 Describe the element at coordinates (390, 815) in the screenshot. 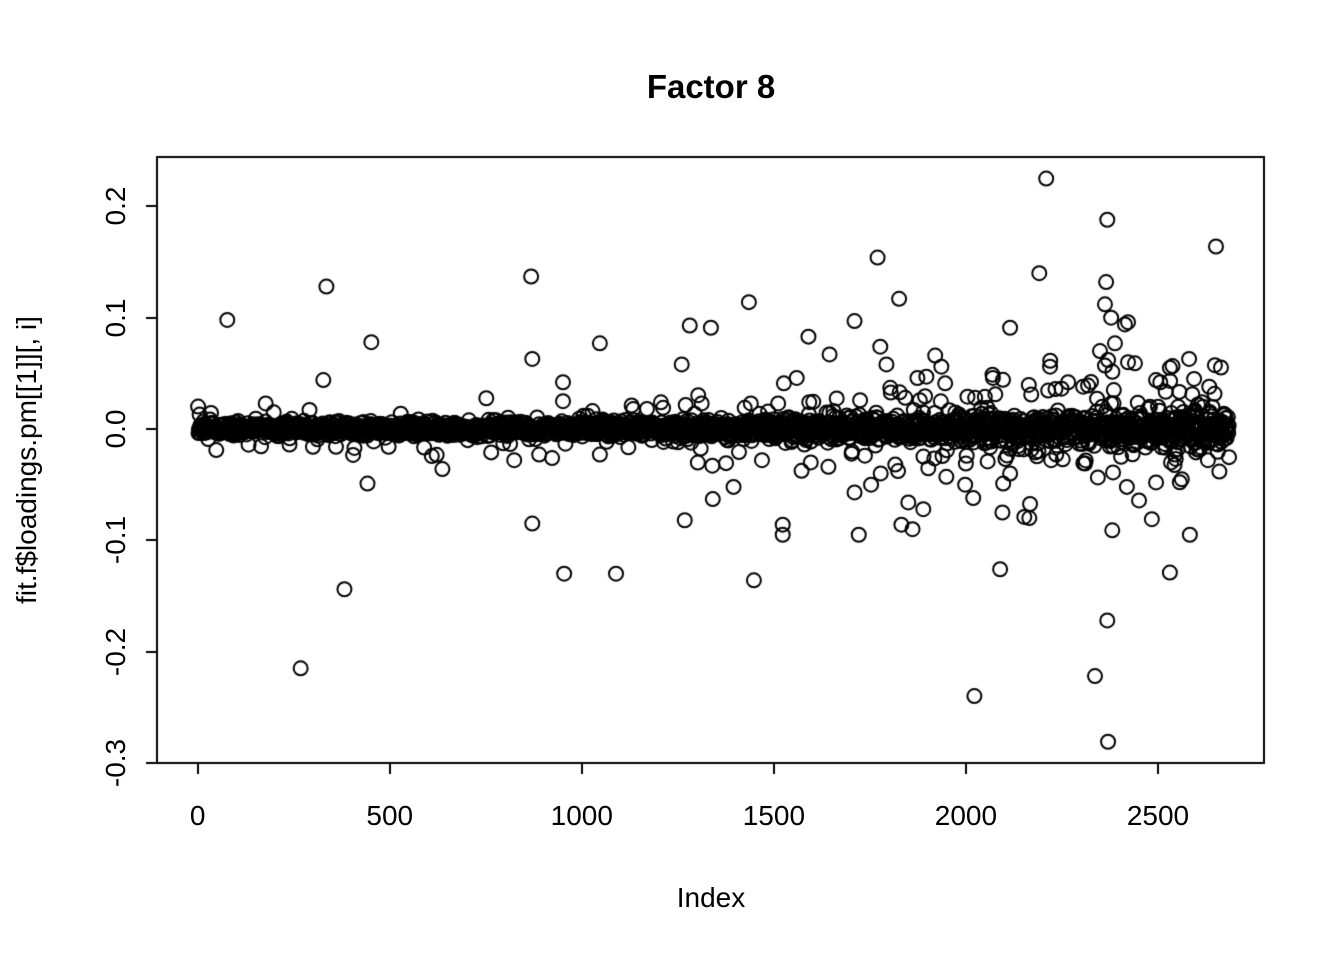

I see `x-tick-label: 500` at that location.